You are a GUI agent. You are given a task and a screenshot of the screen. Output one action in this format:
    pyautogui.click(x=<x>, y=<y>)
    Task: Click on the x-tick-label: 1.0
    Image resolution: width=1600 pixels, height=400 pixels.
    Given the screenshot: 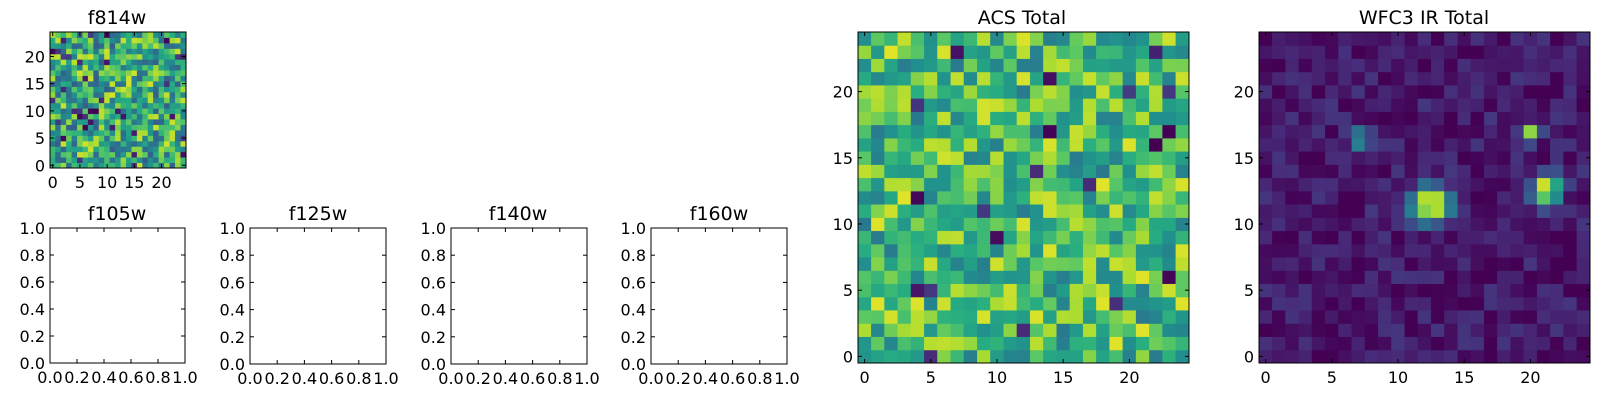 What is the action you would take?
    pyautogui.click(x=586, y=378)
    